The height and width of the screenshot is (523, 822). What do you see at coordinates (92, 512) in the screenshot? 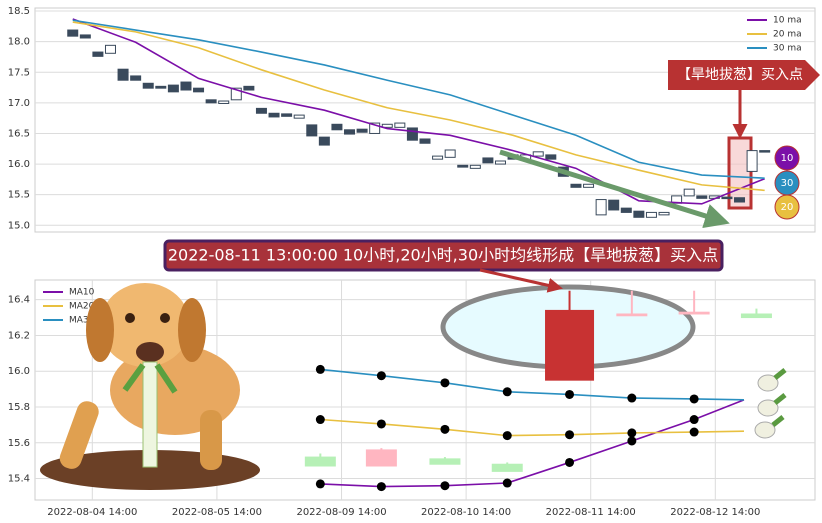
I see `x-tick-label: 2022-08-04 14:00` at bounding box center [92, 512].